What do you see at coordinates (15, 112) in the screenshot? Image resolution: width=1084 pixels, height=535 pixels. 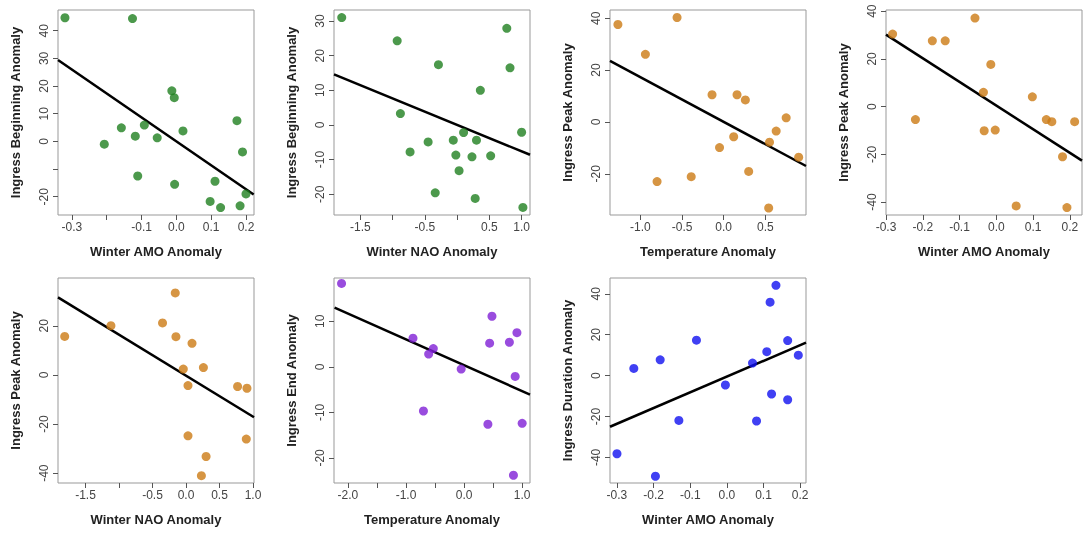 I see `y-axis-title: Ingress Beginning Anomaly` at bounding box center [15, 112].